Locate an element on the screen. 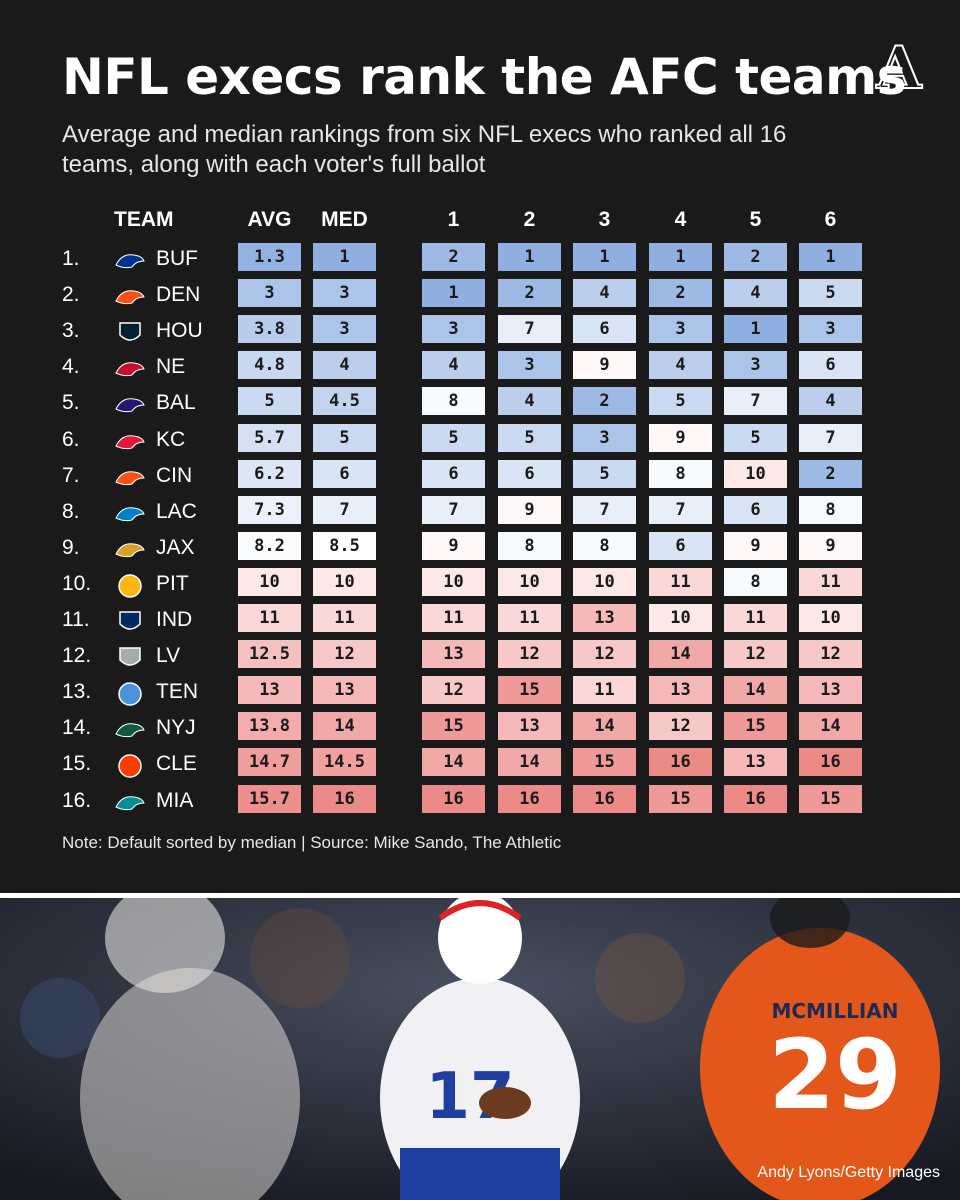 The width and height of the screenshot is (960, 1200). voter-3-cell: 16 is located at coordinates (604, 798).